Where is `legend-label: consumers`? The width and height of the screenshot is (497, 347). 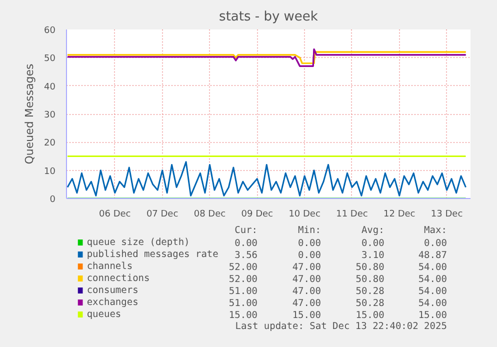 legend-label: consumers is located at coordinates (112, 290).